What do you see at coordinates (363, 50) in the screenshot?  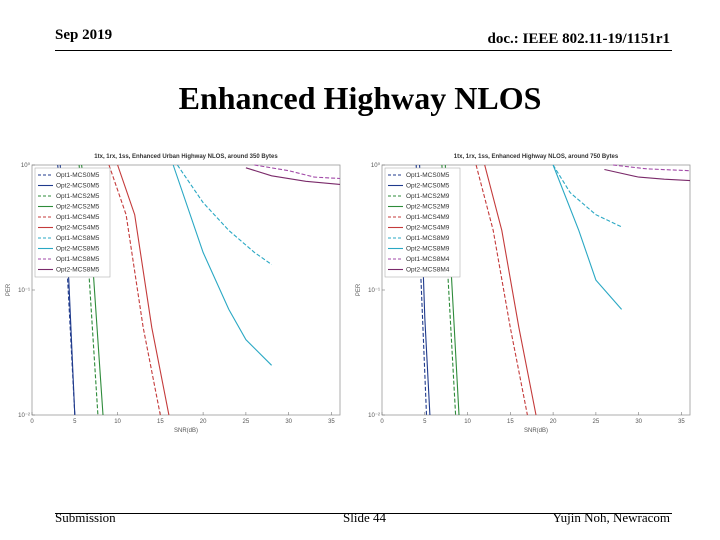 I see `header-divider` at bounding box center [363, 50].